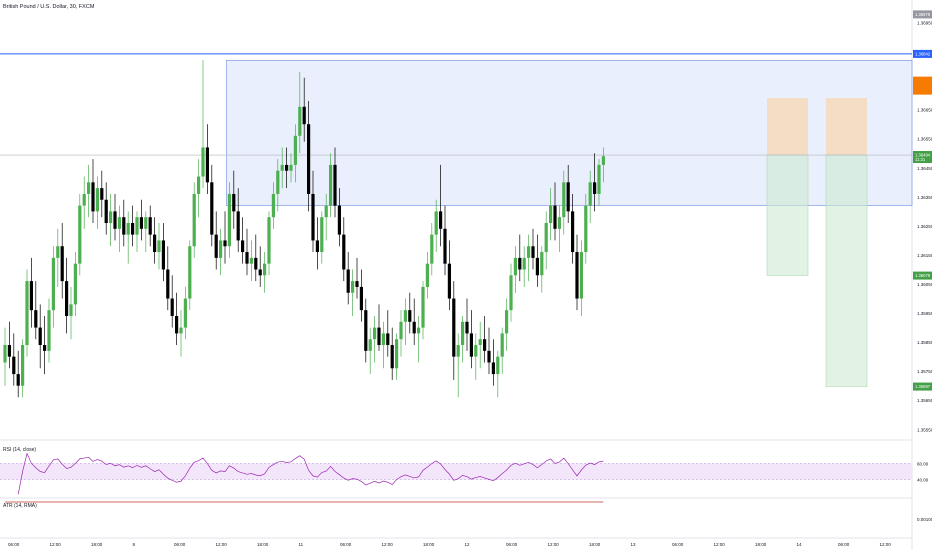 The image size is (932, 550). I want to click on price-tick-label: 1.36250, so click(924, 226).